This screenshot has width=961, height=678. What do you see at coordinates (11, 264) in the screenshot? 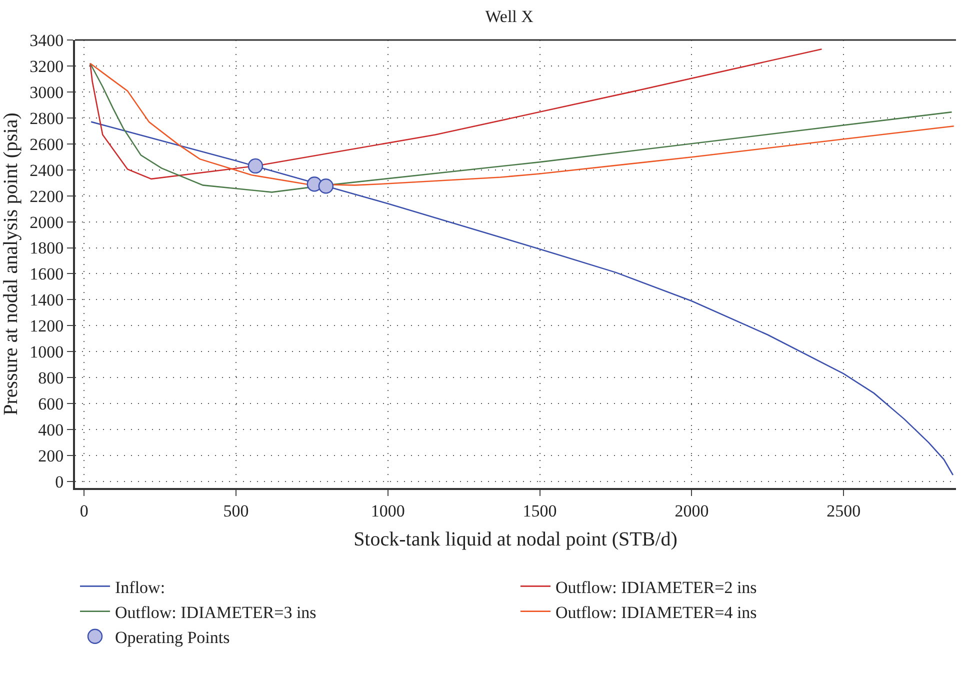
I see `y-axis-title: Pressure at nodal analysis point (psia)` at bounding box center [11, 264].